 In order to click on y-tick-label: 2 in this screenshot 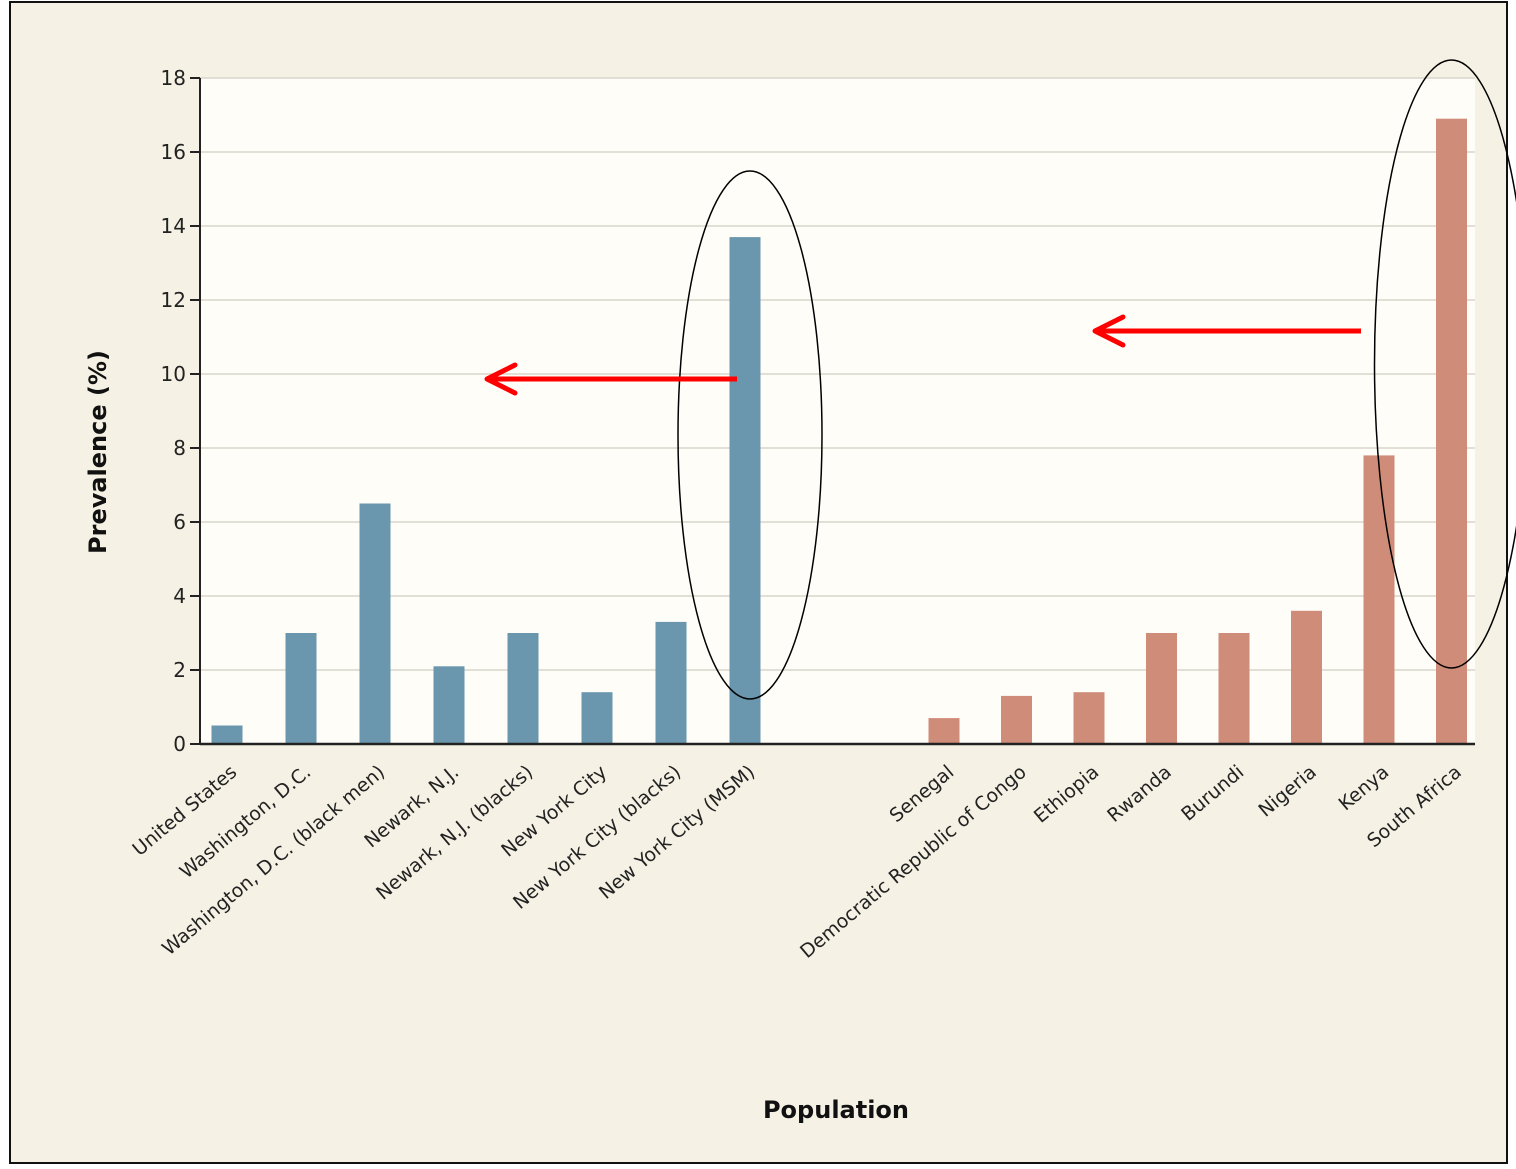, I will do `click(179, 670)`.